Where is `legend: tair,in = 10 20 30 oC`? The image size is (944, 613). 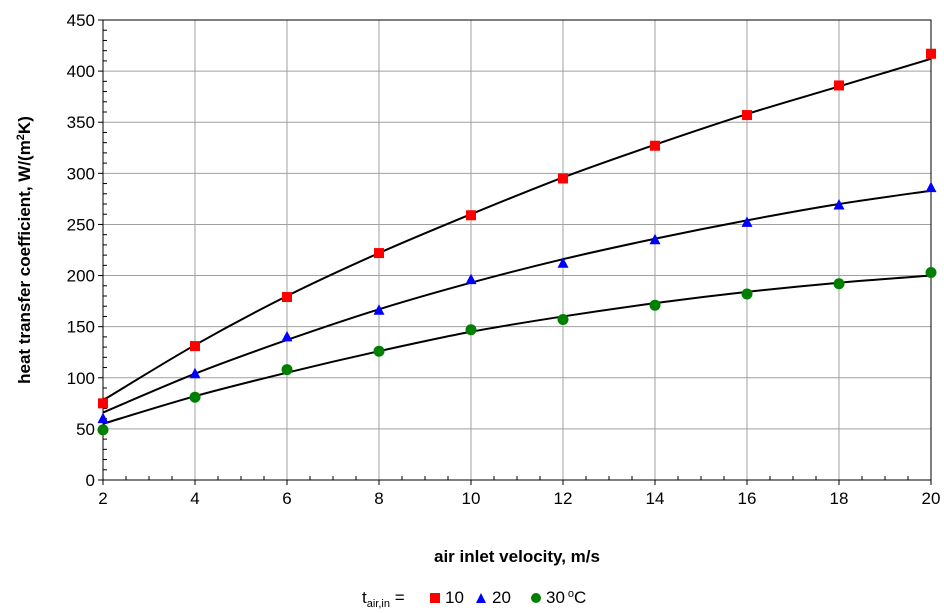 legend: tair,in = 10 20 30 oC is located at coordinates (474, 599).